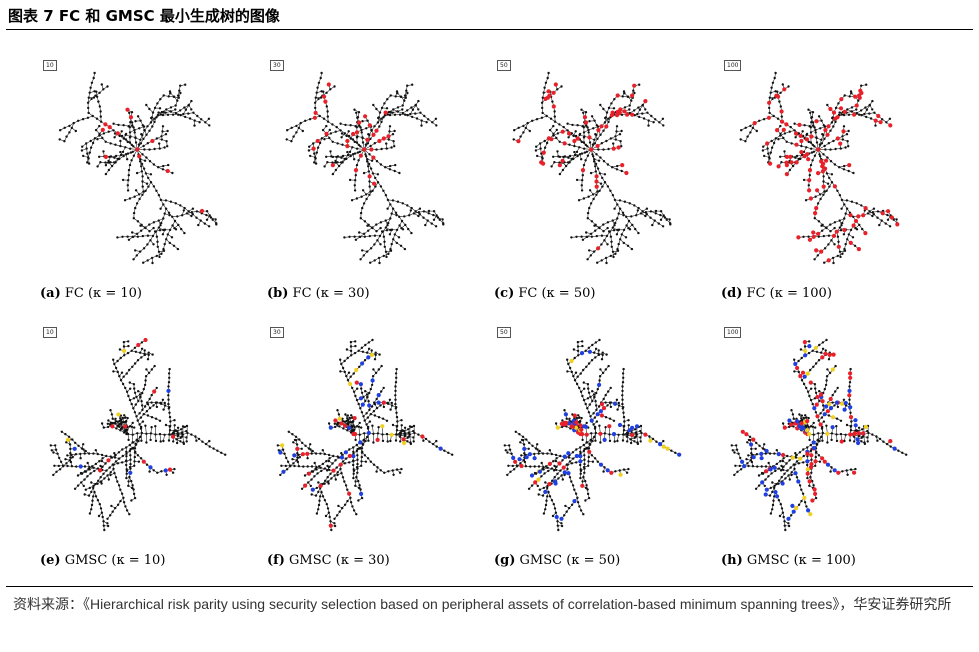 This screenshot has width=979, height=652. Describe the element at coordinates (50, 293) in the screenshot. I see `caption-label: (a)` at that location.